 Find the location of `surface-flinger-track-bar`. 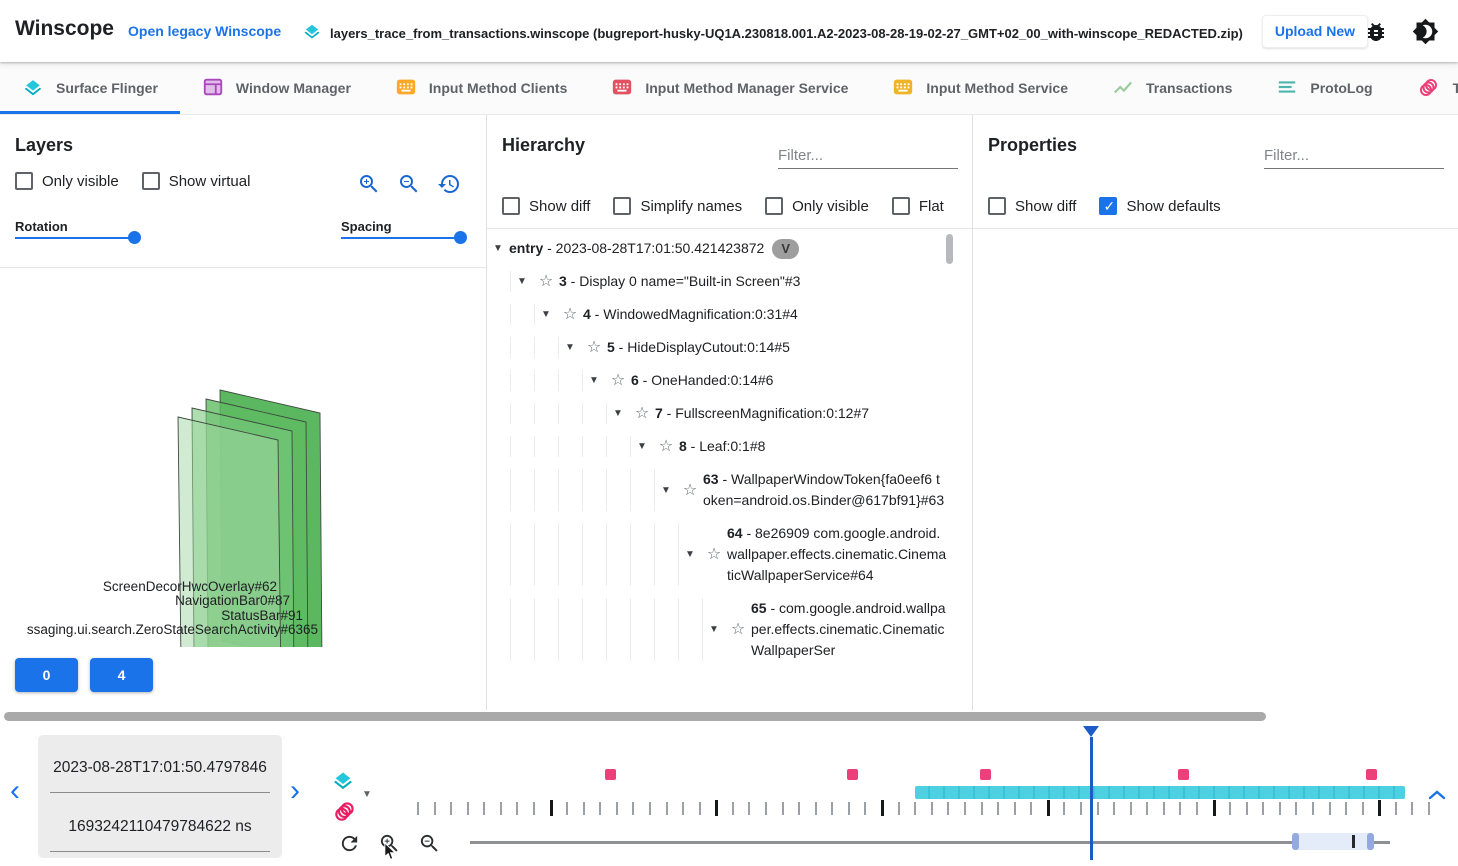

surface-flinger-track-bar is located at coordinates (1160, 792).